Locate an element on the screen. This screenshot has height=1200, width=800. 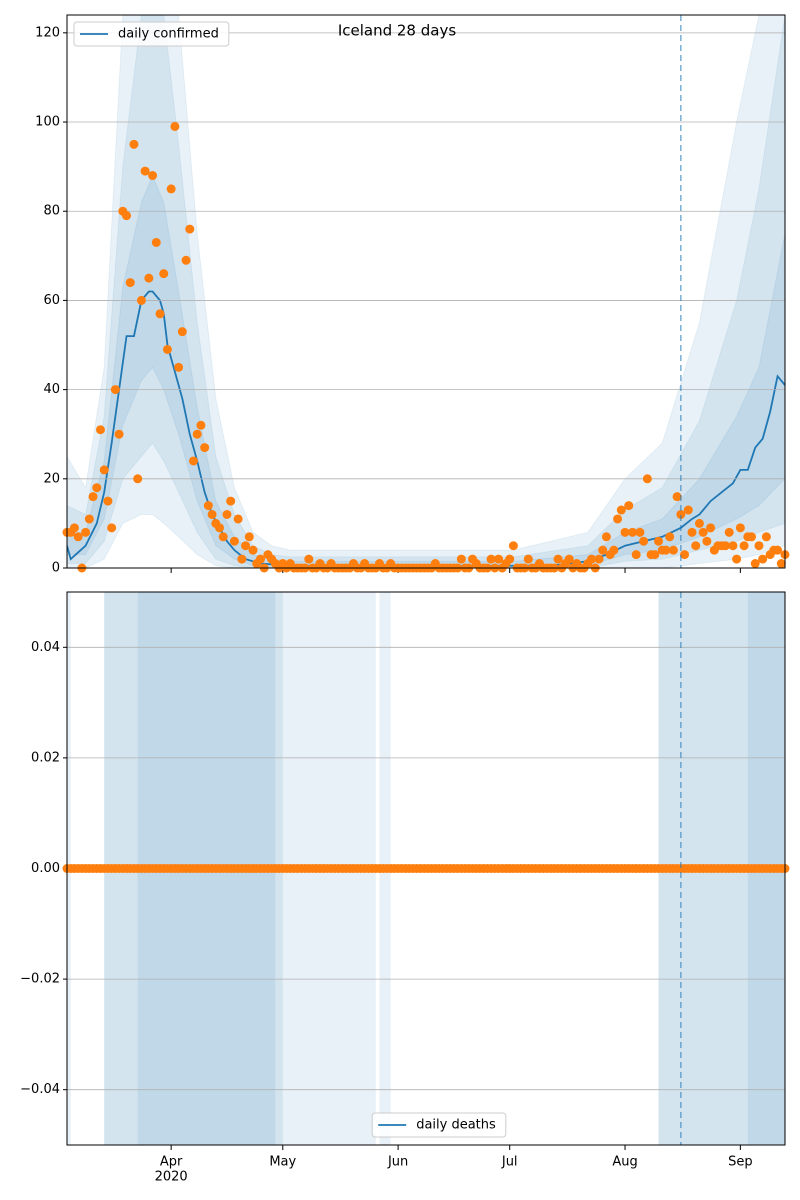
y-tick-label: 0 is located at coordinates (56, 568).